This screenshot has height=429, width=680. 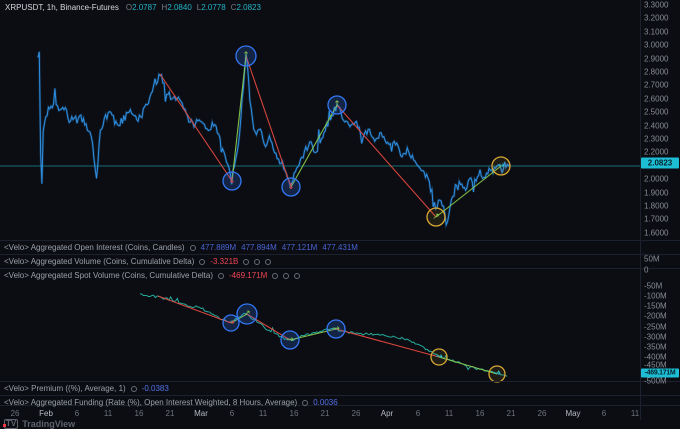 I want to click on ohlc-pair: L2.0778, so click(x=211, y=7).